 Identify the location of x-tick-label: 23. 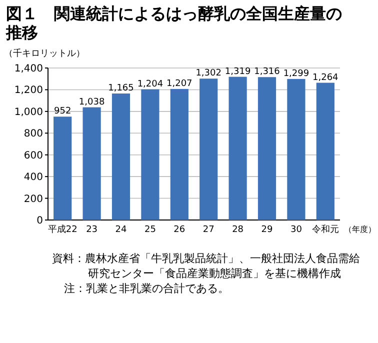
(92, 230).